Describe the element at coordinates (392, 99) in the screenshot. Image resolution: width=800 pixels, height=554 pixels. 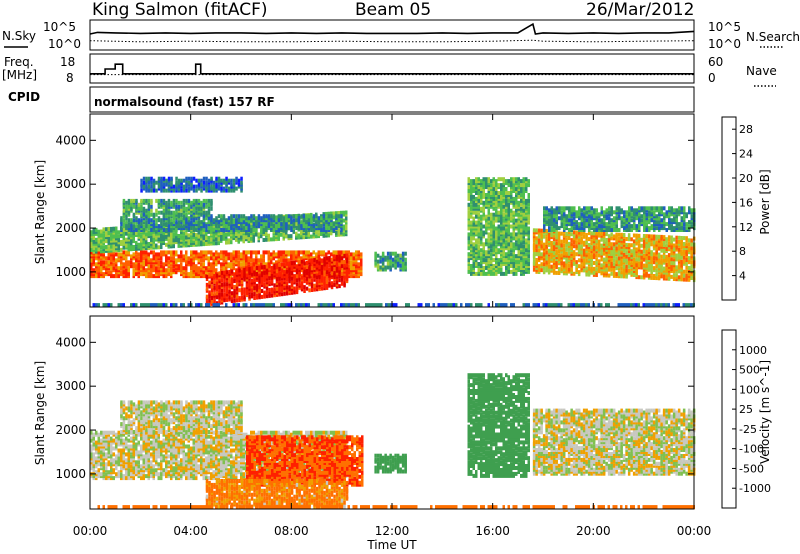
I see `cpid-panel-frame` at that location.